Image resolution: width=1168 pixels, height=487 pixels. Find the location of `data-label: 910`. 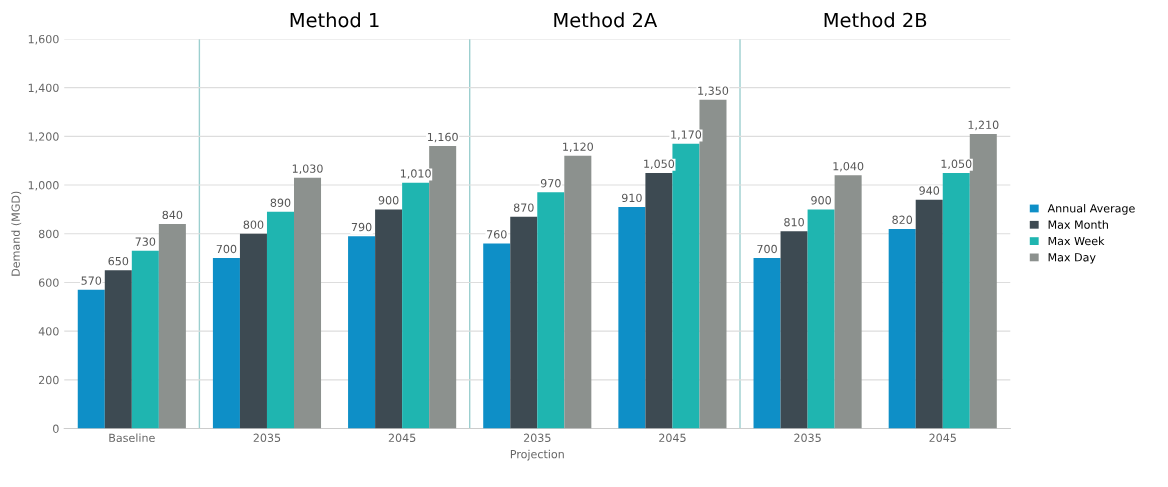

data-label: 910 is located at coordinates (631, 198).